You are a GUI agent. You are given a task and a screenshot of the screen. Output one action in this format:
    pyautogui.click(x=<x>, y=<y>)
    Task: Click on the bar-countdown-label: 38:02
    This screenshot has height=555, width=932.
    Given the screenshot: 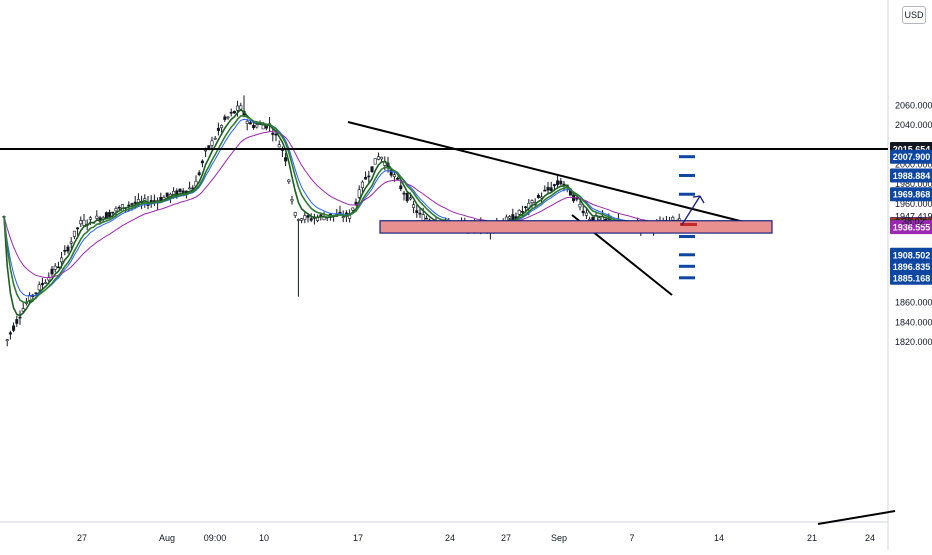 What is the action you would take?
    pyautogui.click(x=913, y=222)
    